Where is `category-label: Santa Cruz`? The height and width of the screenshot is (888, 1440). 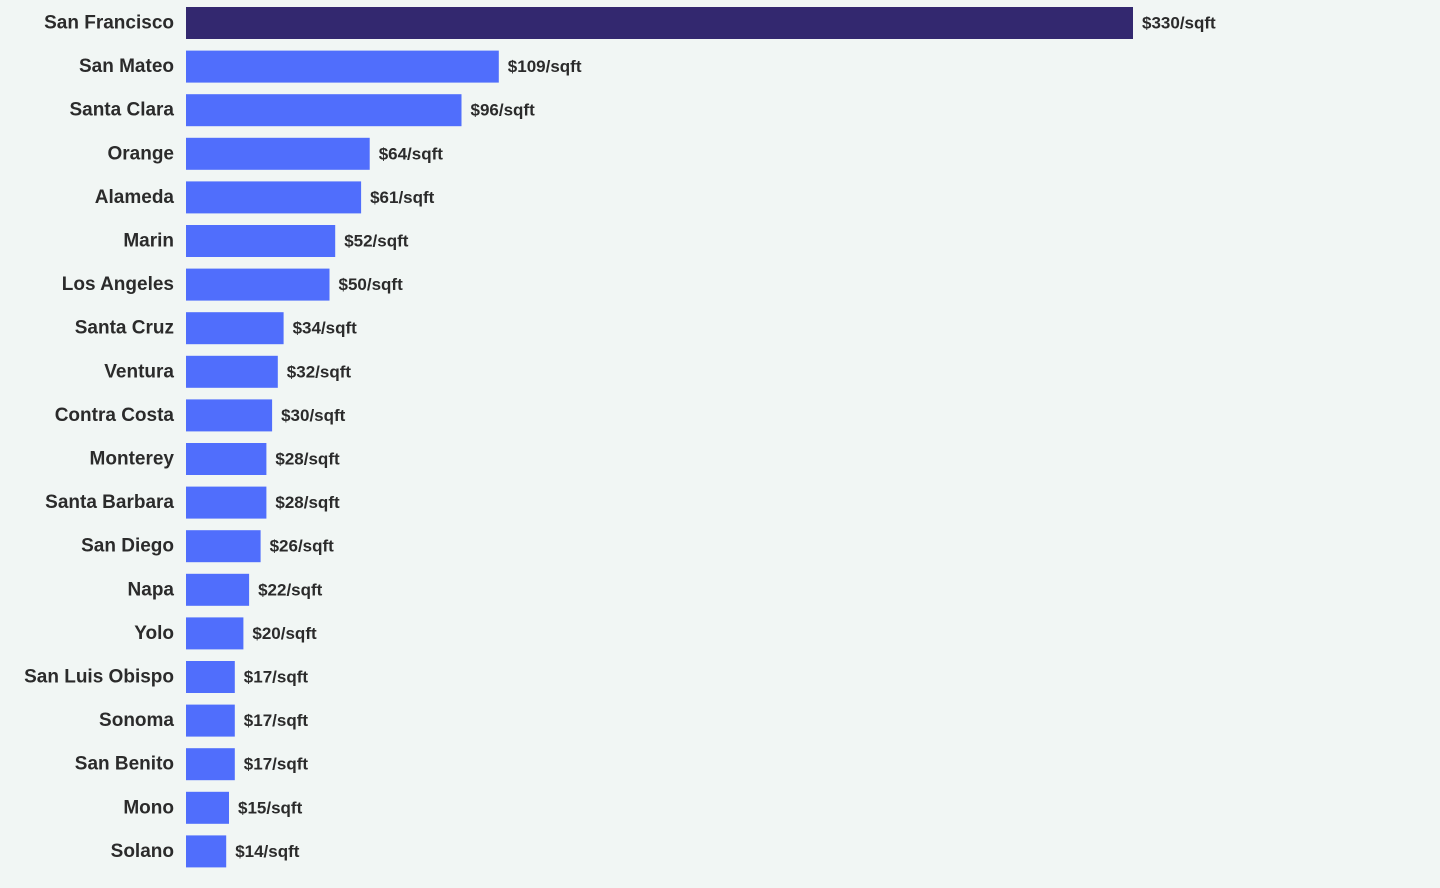
category-label: Santa Cruz is located at coordinates (124, 328).